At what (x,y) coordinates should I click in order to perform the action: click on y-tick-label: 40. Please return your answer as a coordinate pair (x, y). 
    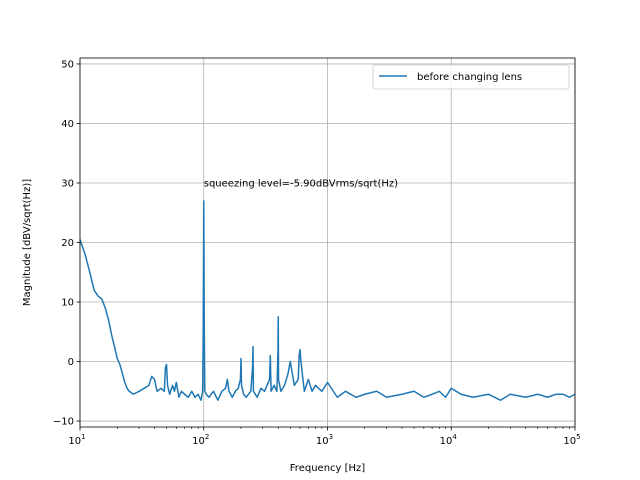
    Looking at the image, I should click on (67, 124).